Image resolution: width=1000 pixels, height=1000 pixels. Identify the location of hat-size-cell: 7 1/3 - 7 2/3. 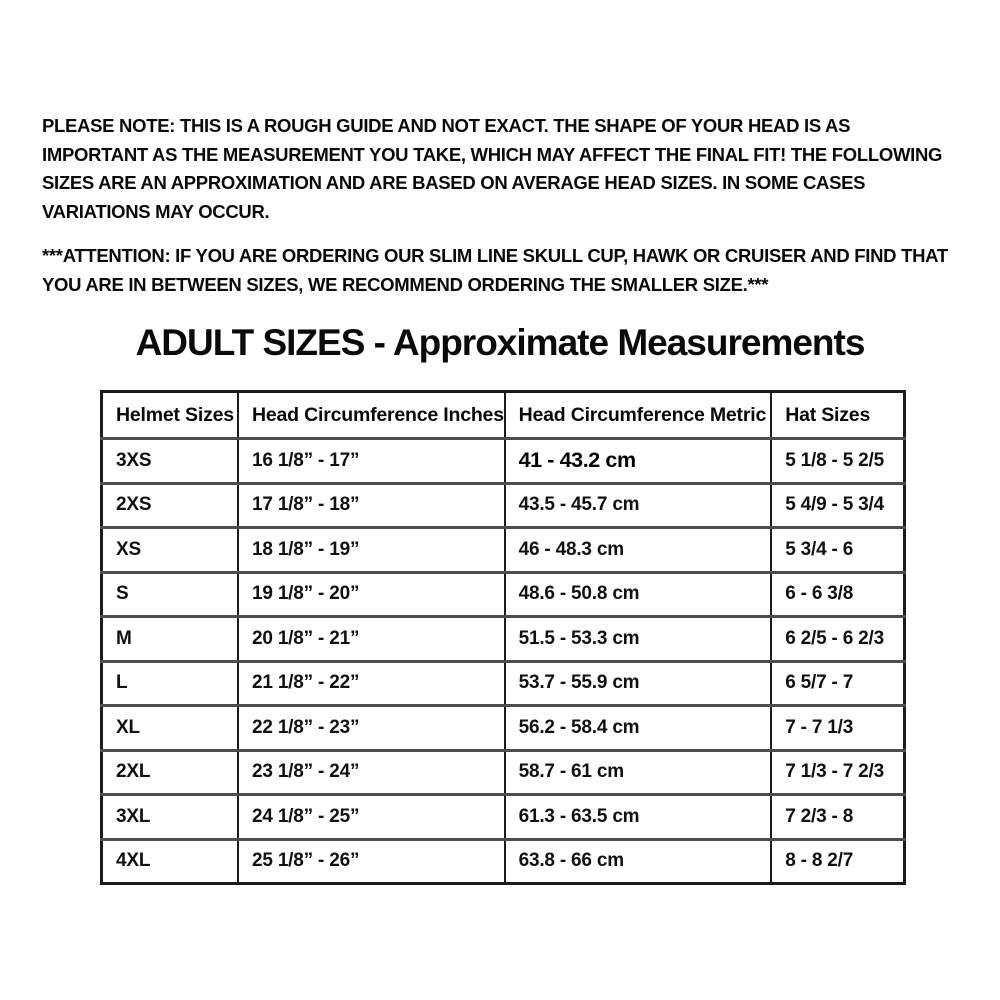
(837, 771).